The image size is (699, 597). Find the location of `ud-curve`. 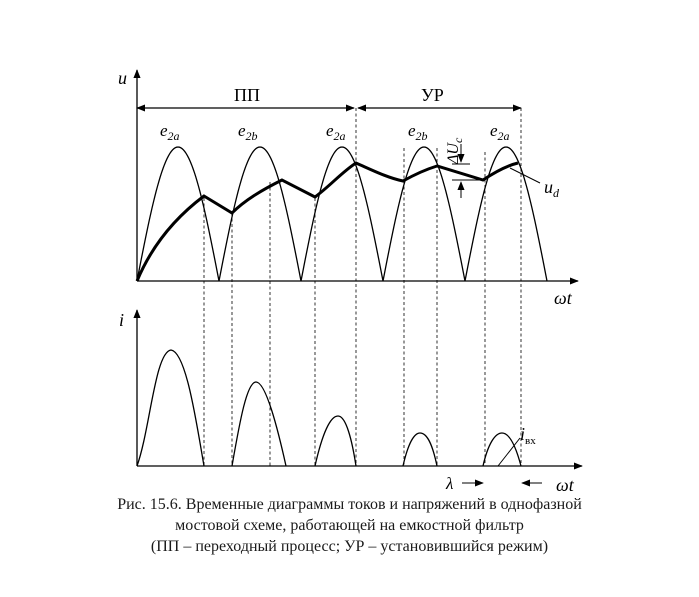

ud-curve is located at coordinates (327, 221).